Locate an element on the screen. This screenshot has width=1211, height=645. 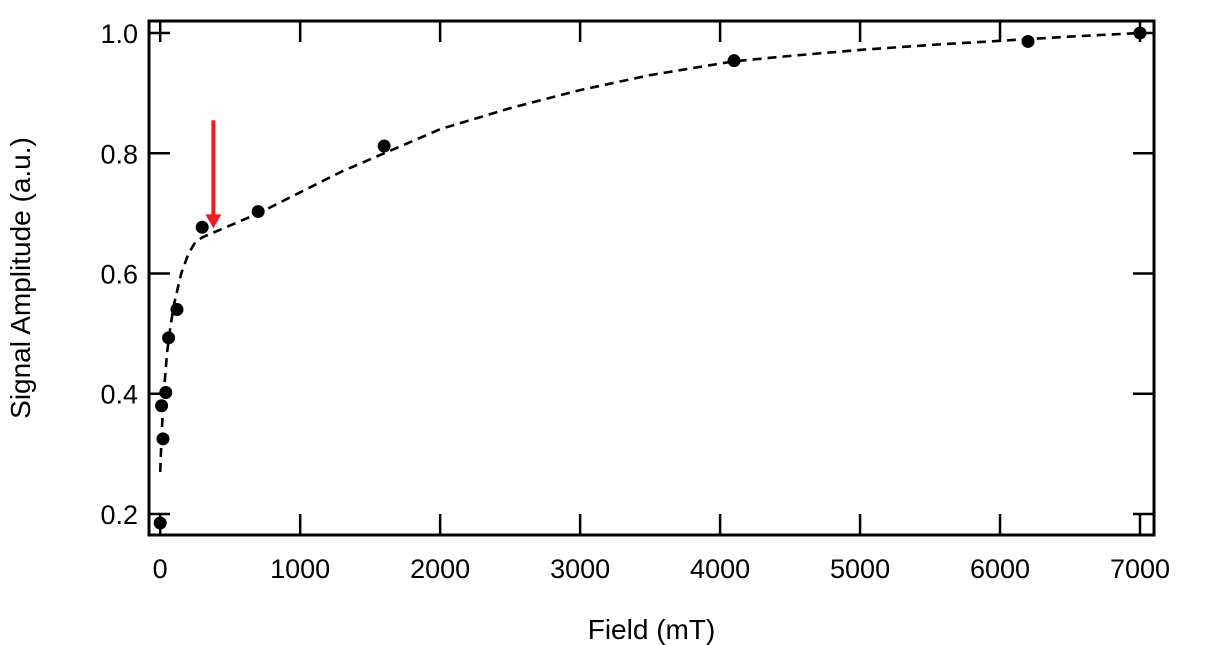
x-tick-label: 0 is located at coordinates (160, 569).